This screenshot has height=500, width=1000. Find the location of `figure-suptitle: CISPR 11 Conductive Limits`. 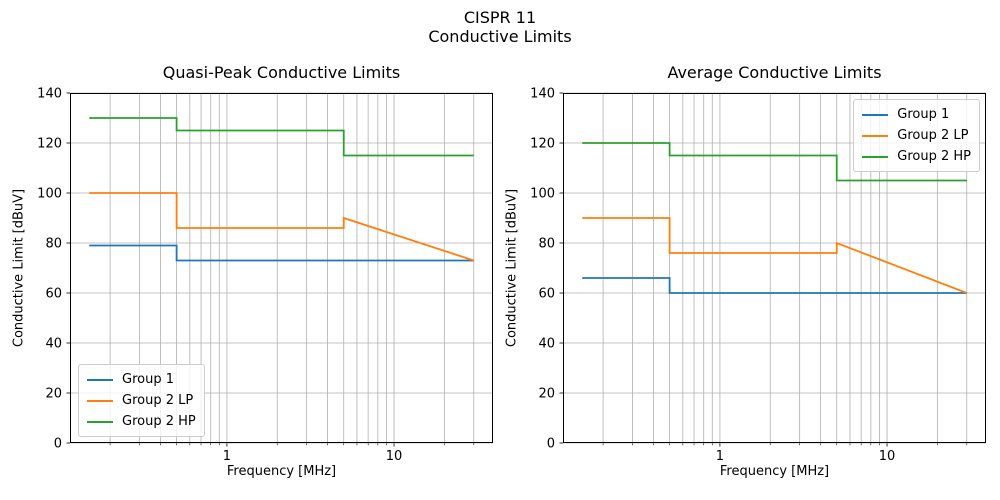

figure-suptitle: CISPR 11 Conductive Limits is located at coordinates (500, 27).